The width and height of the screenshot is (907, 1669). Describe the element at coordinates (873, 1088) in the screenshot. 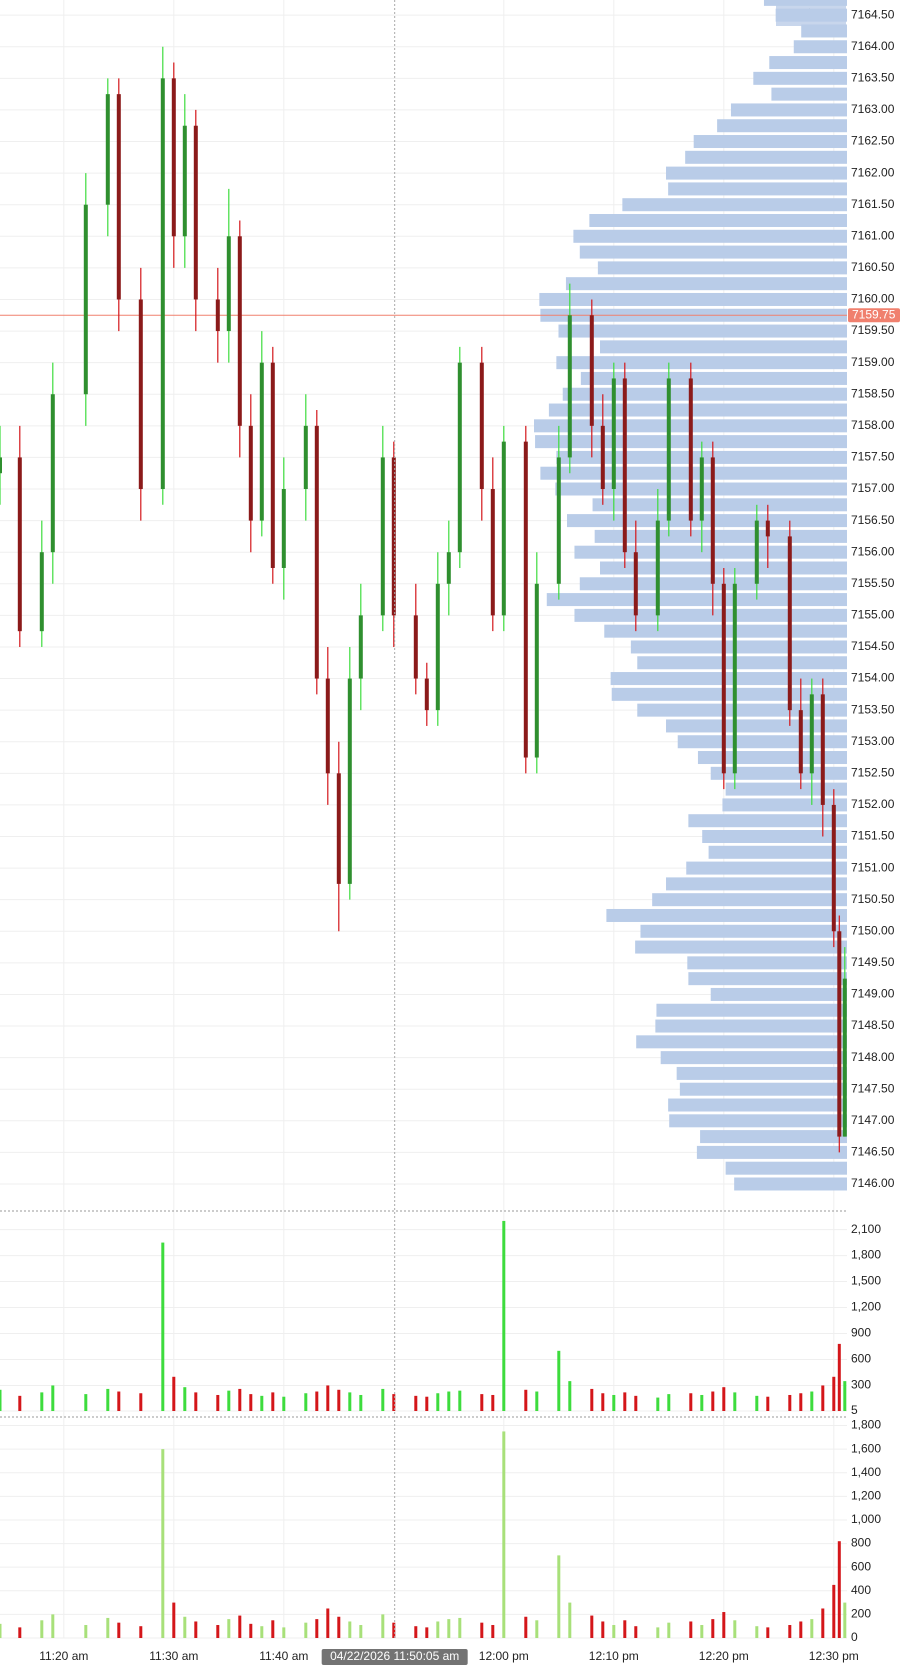

I see `y-tick-label: 7147.50` at that location.